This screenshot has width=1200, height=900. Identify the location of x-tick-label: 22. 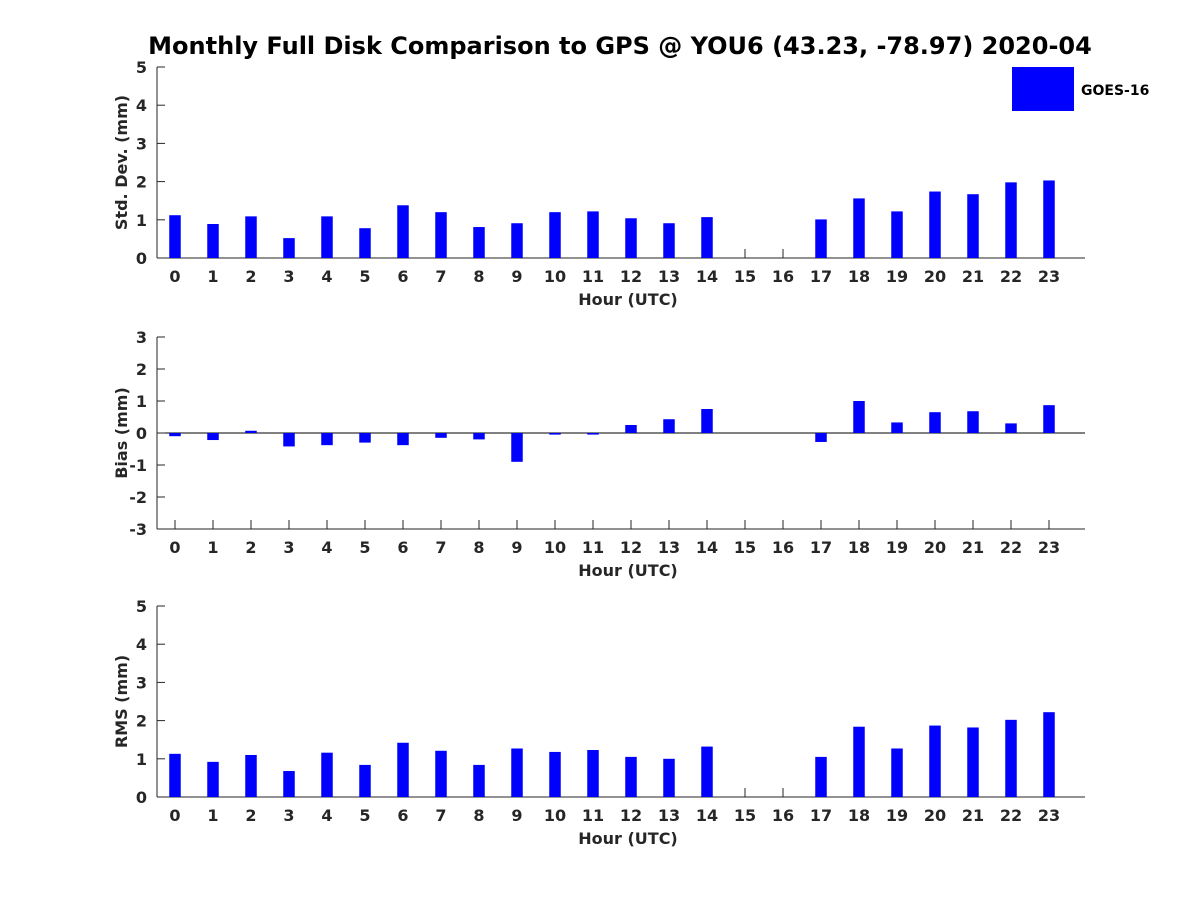
(1011, 547).